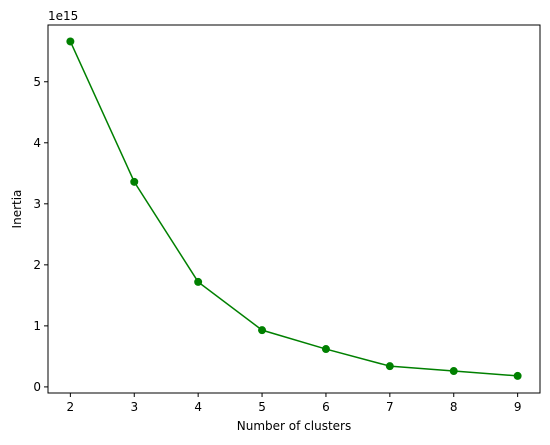 This screenshot has width=550, height=445. I want to click on x-tick-label: 9, so click(518, 407).